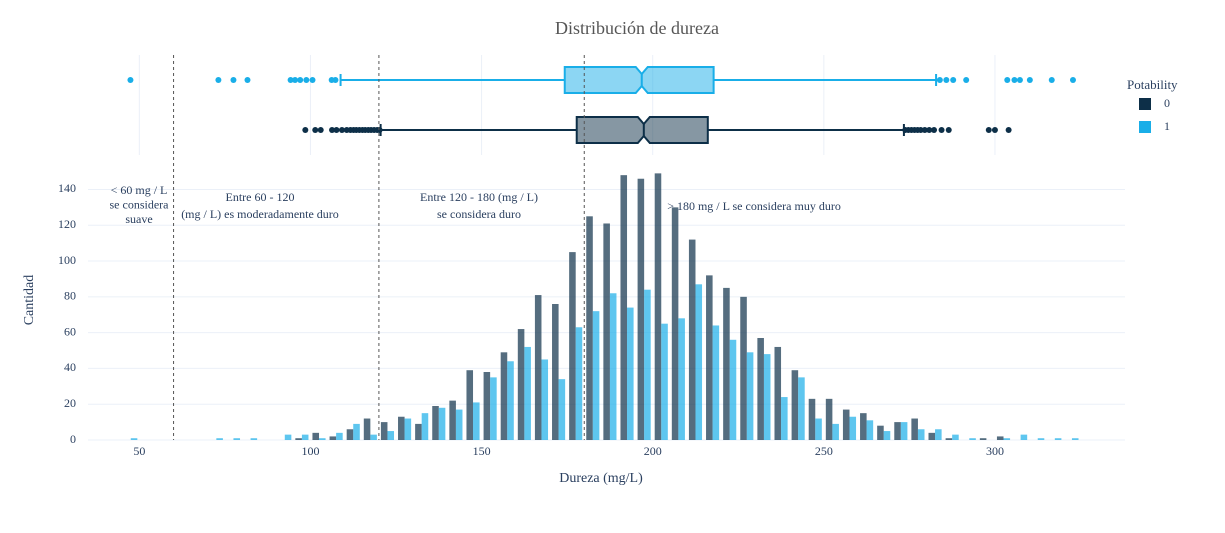 This screenshot has height=533, width=1225. Describe the element at coordinates (1167, 103) in the screenshot. I see `legend-label: 0` at that location.